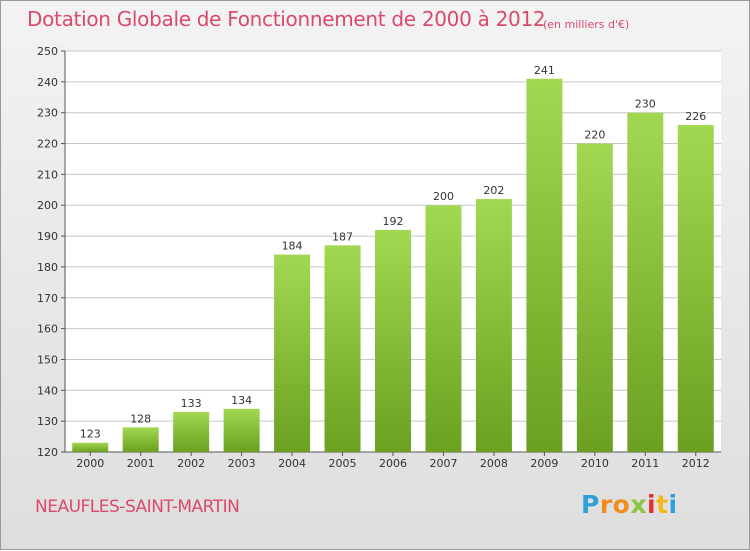 The height and width of the screenshot is (551, 750). What do you see at coordinates (191, 403) in the screenshot?
I see `data-label: 133` at bounding box center [191, 403].